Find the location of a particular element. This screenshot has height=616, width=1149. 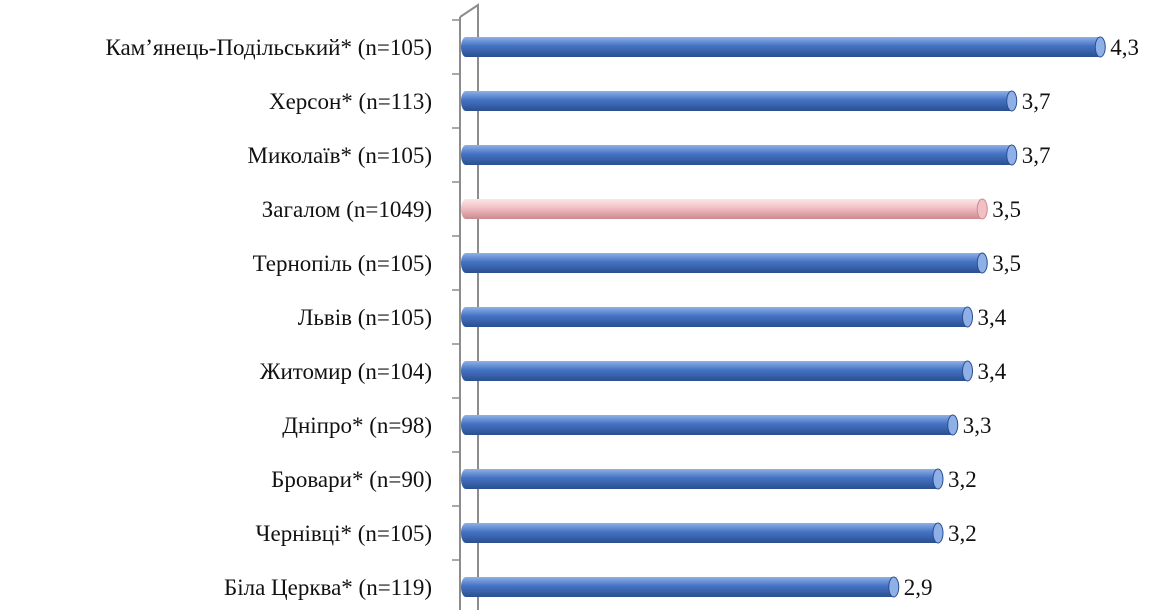

category-label: Чернівці* (n=105) is located at coordinates (344, 533).